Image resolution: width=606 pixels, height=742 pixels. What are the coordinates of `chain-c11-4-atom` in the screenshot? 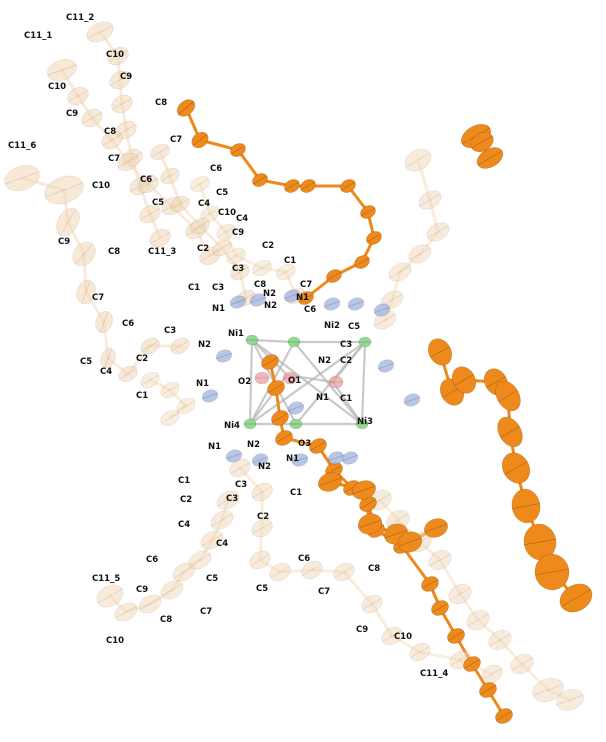 It's located at (440, 560).